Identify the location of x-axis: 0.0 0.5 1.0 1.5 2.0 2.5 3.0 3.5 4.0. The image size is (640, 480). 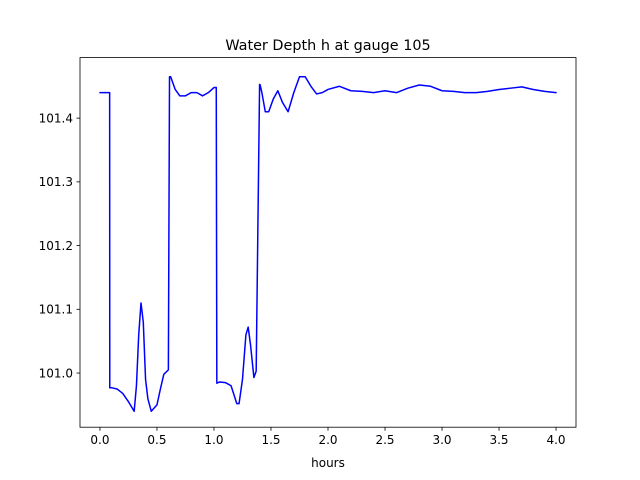
(328, 437).